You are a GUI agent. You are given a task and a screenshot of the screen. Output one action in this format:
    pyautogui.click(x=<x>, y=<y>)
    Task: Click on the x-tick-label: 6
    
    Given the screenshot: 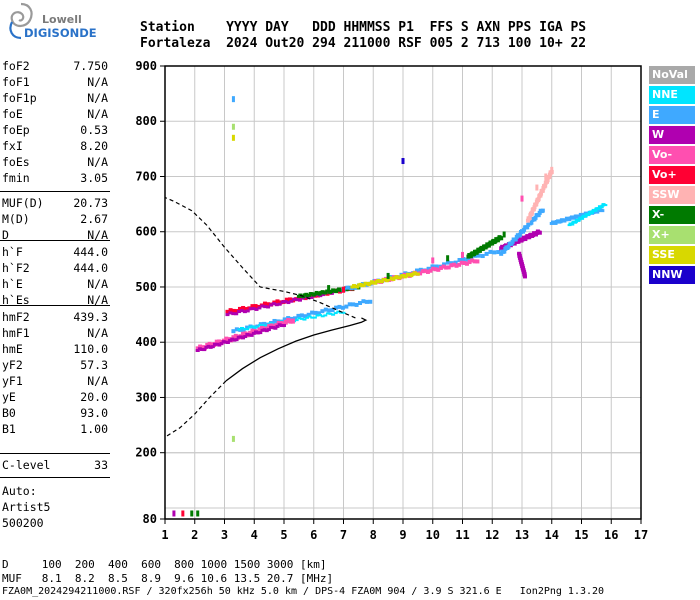 What is the action you would take?
    pyautogui.click(x=313, y=535)
    